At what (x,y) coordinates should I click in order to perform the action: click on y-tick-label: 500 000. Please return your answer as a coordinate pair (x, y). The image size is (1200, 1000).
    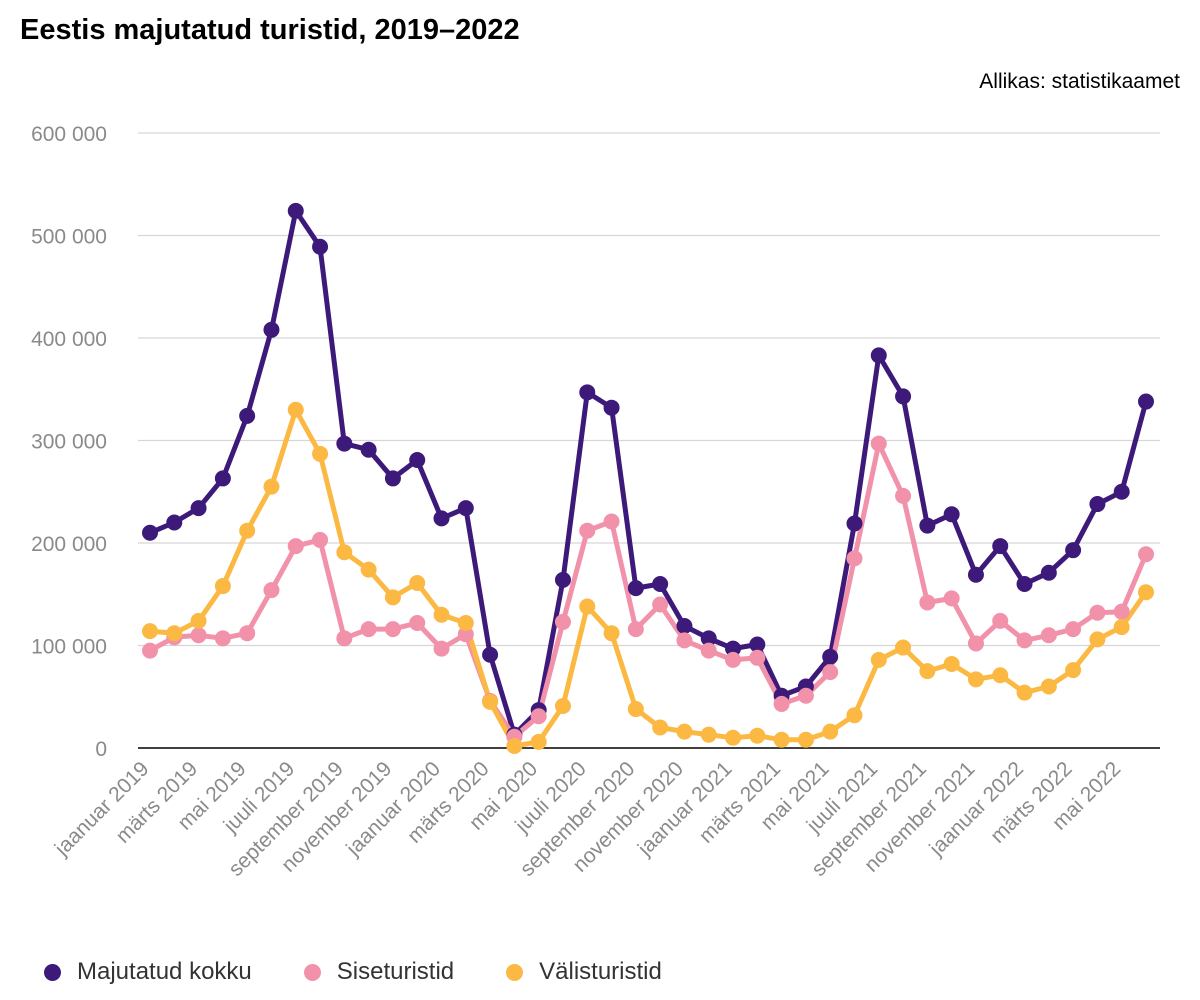
    Looking at the image, I should click on (69, 237).